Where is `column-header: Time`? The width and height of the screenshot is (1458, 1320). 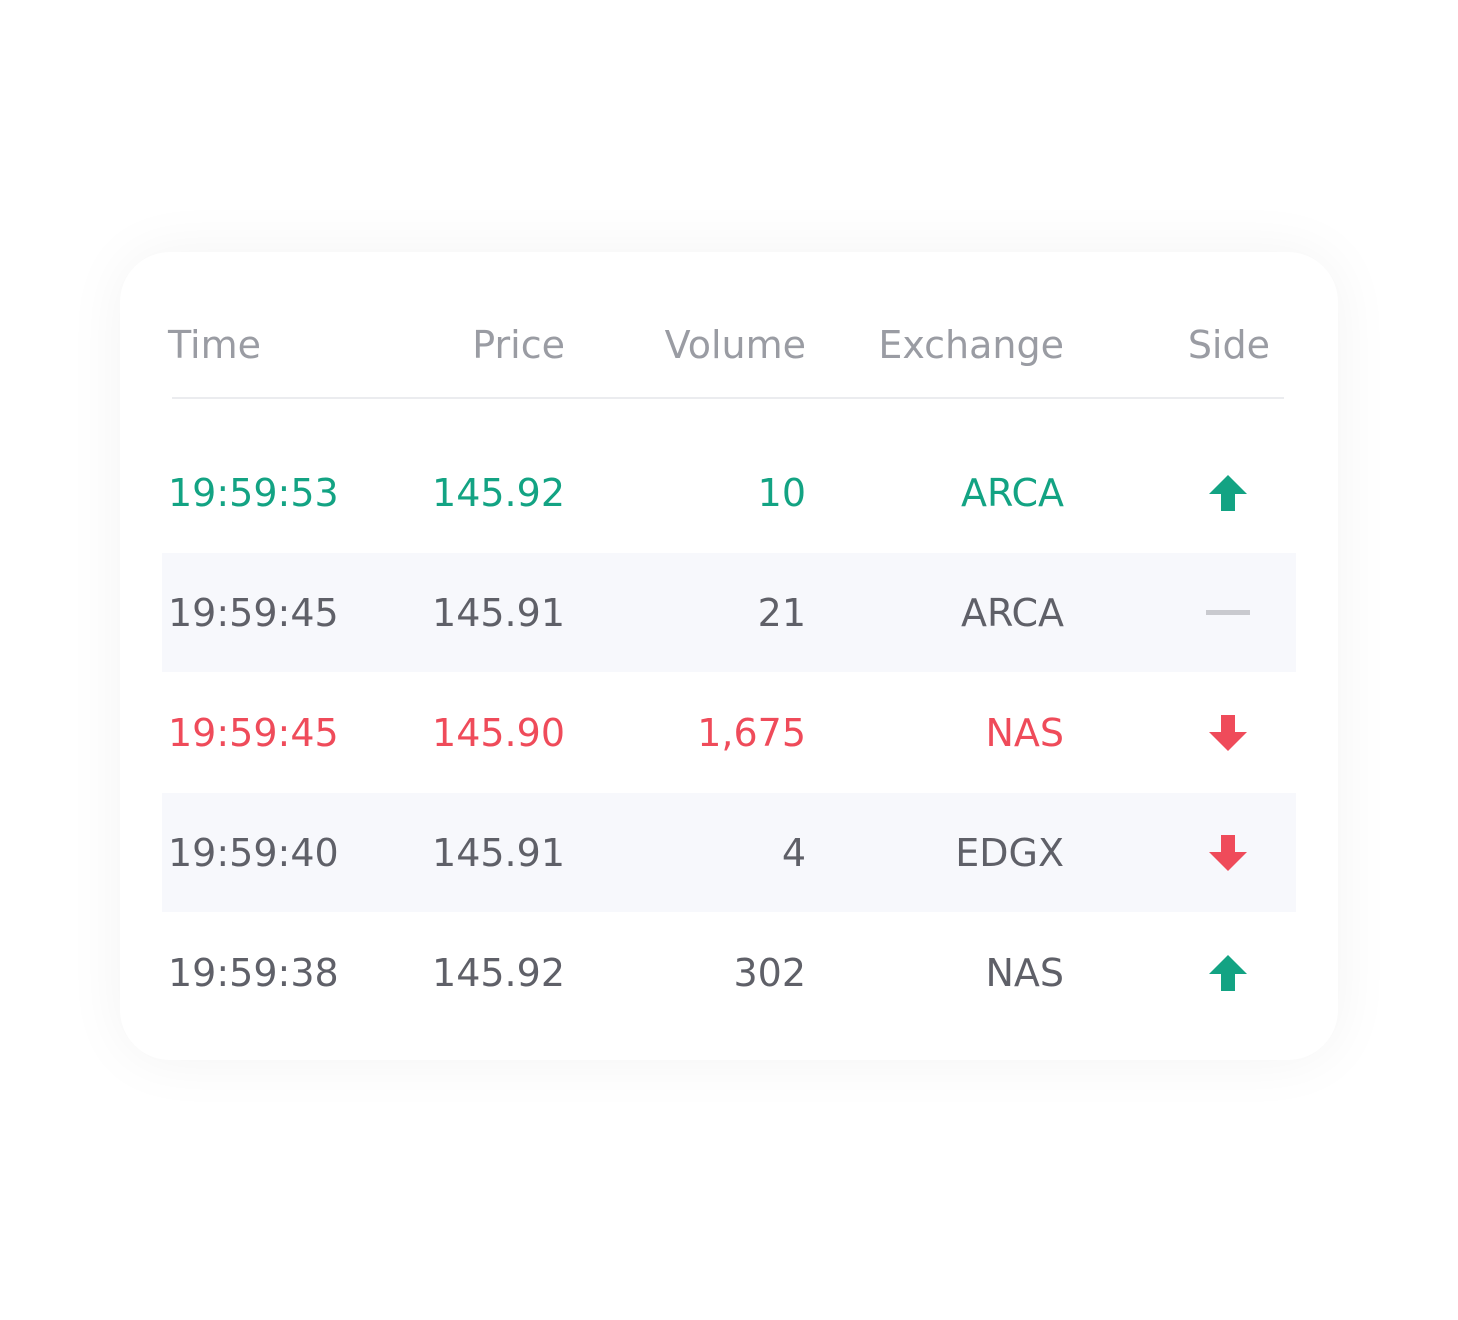 column-header: Time is located at coordinates (214, 345).